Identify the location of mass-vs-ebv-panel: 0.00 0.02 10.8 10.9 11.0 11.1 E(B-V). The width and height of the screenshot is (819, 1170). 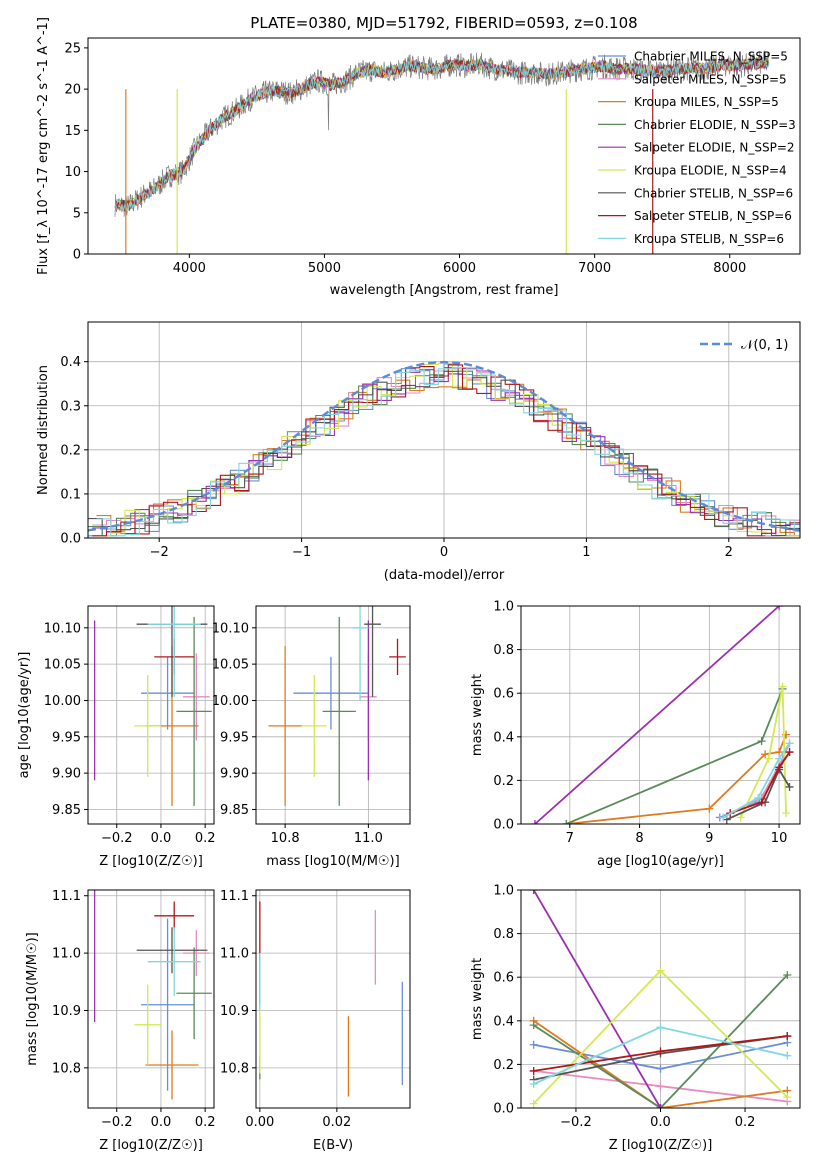
(315, 1021).